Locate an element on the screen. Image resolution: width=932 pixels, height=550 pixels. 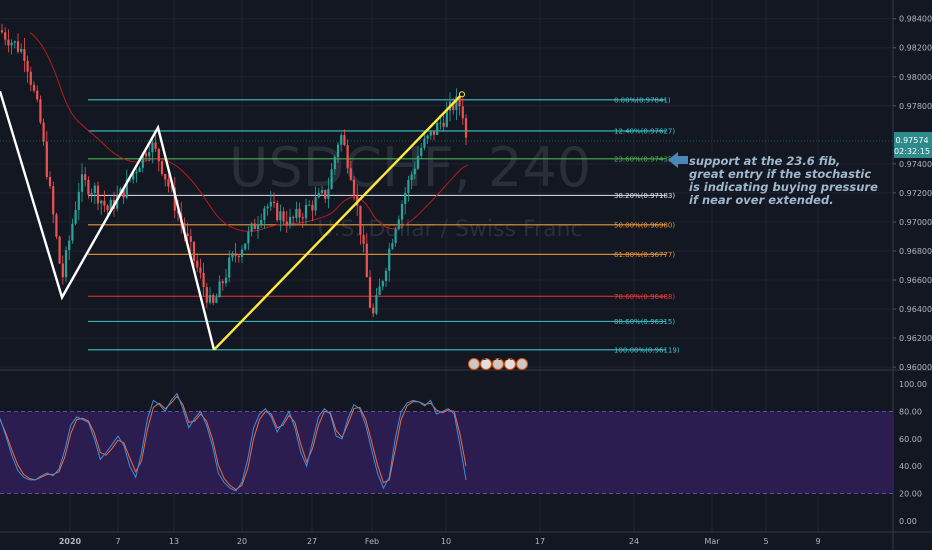
time-tick-label: 5 is located at coordinates (765, 541).